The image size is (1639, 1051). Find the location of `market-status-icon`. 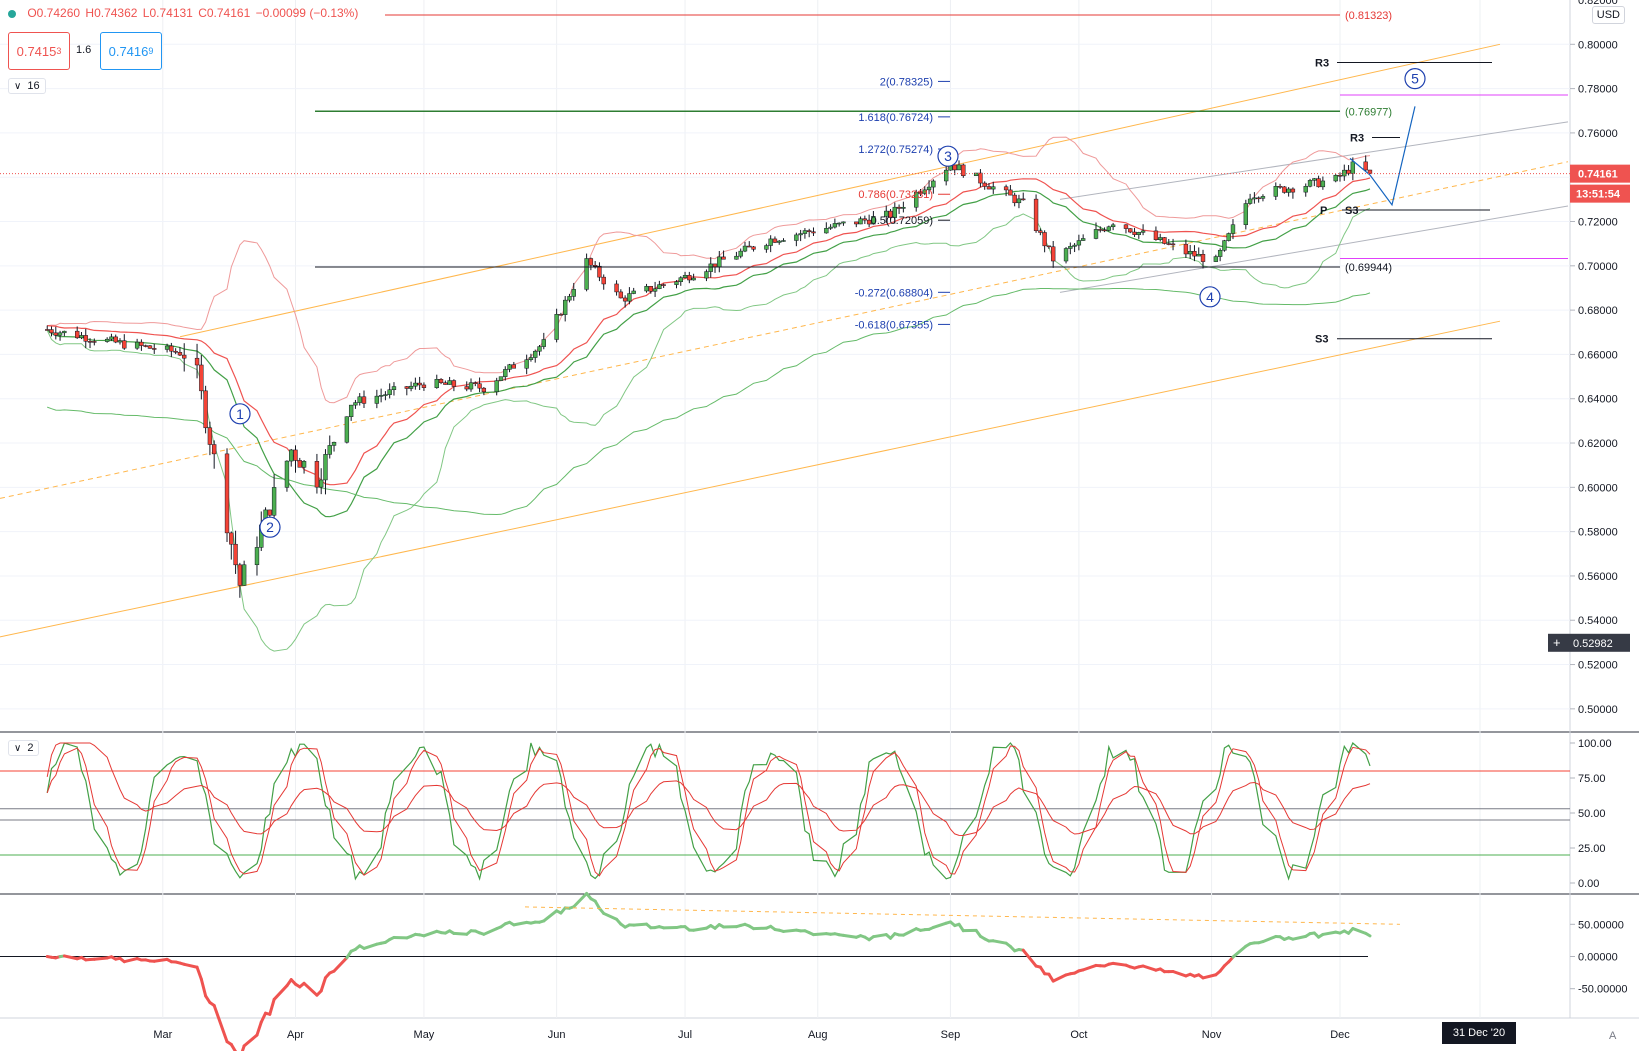

market-status-icon is located at coordinates (12, 13).